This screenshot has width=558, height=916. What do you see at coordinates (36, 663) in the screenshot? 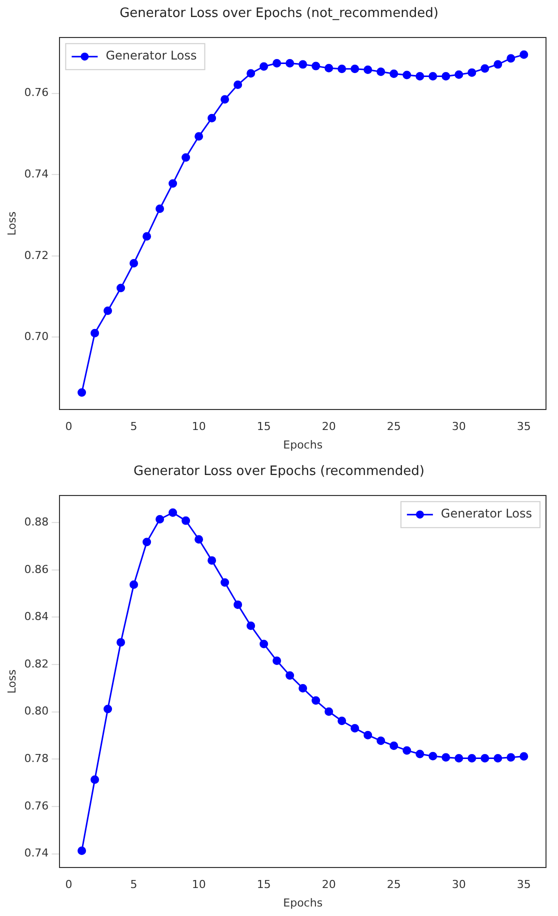
I see `y-tick-label: 0.82` at bounding box center [36, 663].